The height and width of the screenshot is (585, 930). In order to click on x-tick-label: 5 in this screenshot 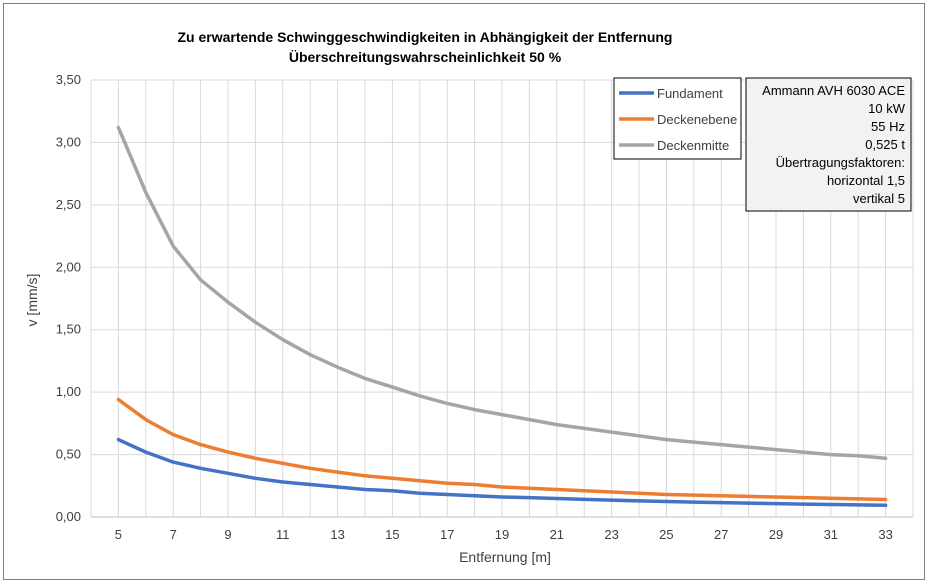, I will do `click(118, 534)`.